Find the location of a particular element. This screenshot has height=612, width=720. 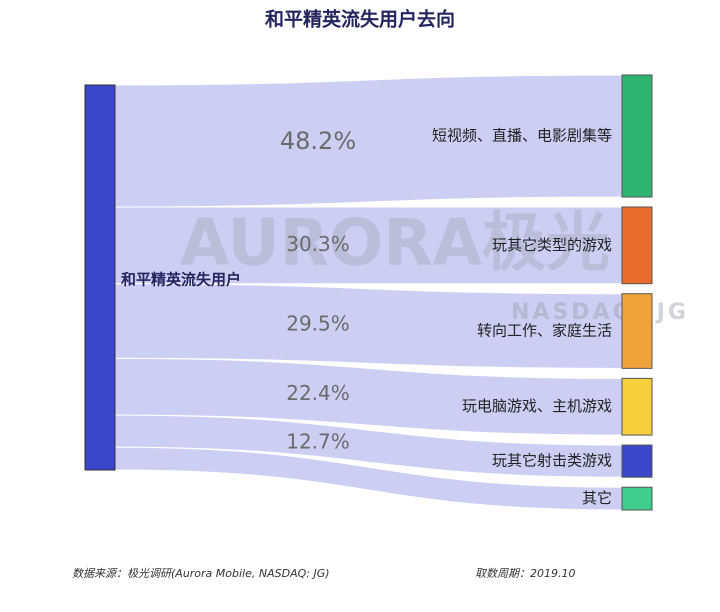

watermark: AURORA极光 is located at coordinates (395, 244).